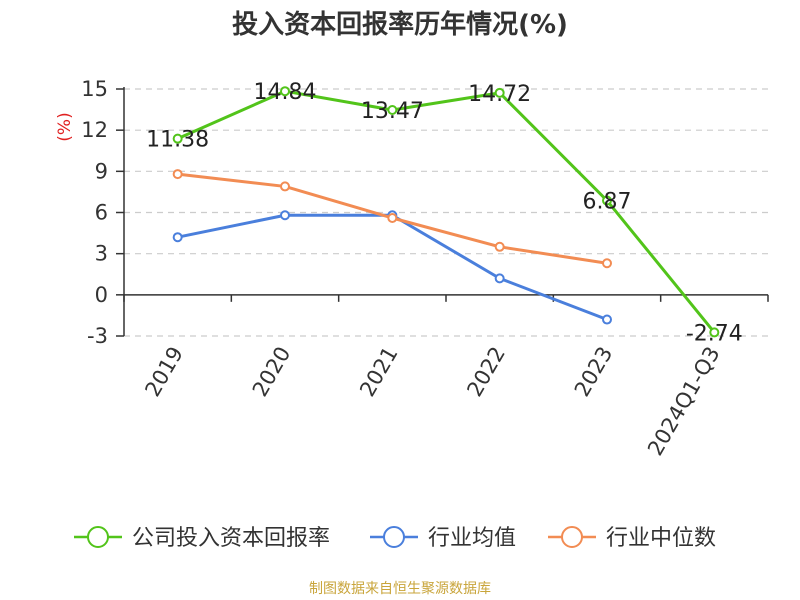 This screenshot has height=600, width=800. Describe the element at coordinates (94, 130) in the screenshot. I see `y-tick-label: 12` at that location.